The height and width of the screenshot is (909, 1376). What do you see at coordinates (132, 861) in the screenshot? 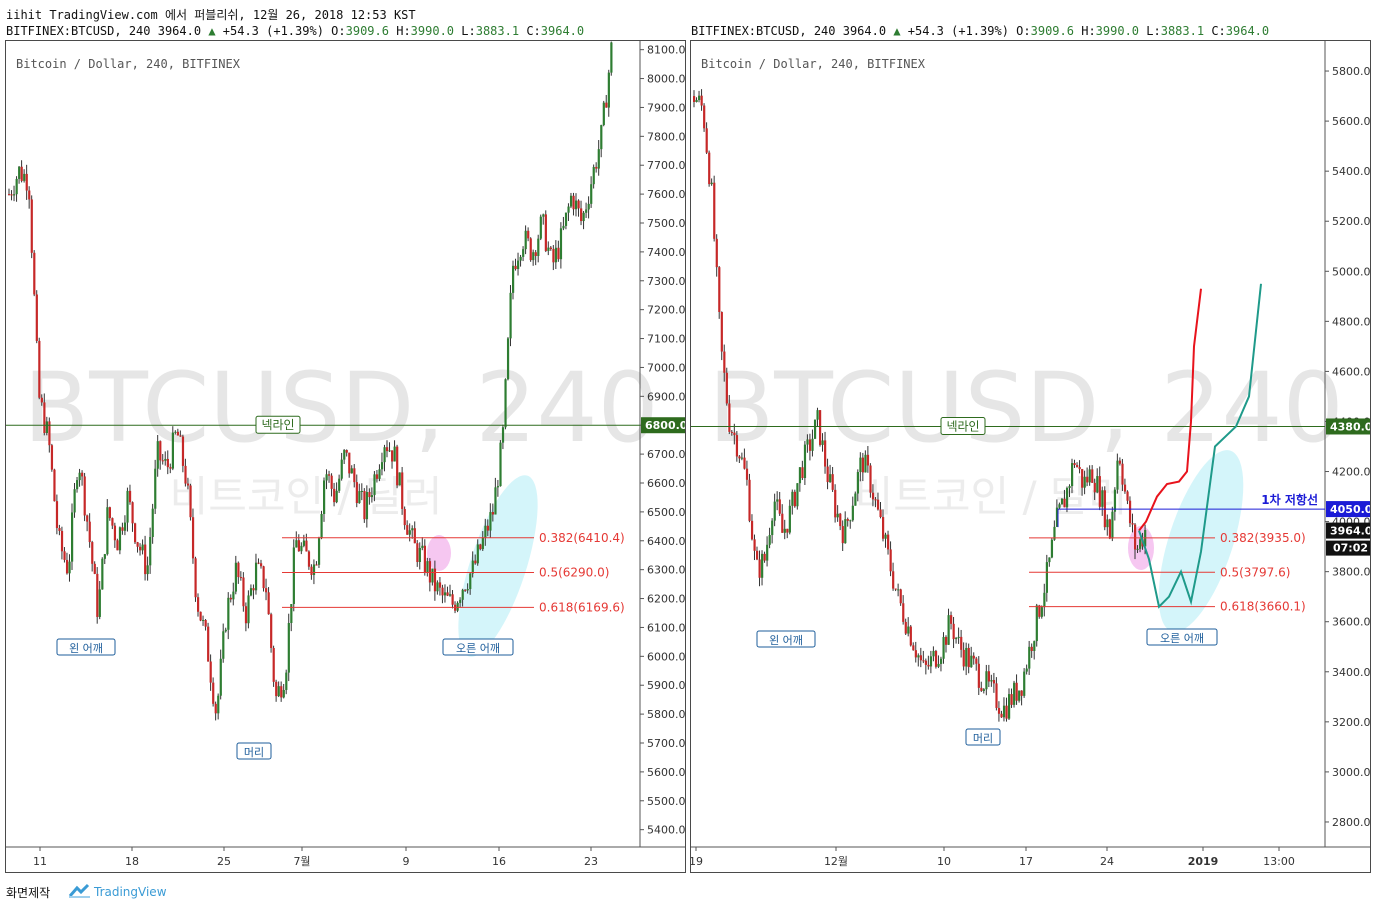
I see `time-tick-label: 18` at bounding box center [132, 861].